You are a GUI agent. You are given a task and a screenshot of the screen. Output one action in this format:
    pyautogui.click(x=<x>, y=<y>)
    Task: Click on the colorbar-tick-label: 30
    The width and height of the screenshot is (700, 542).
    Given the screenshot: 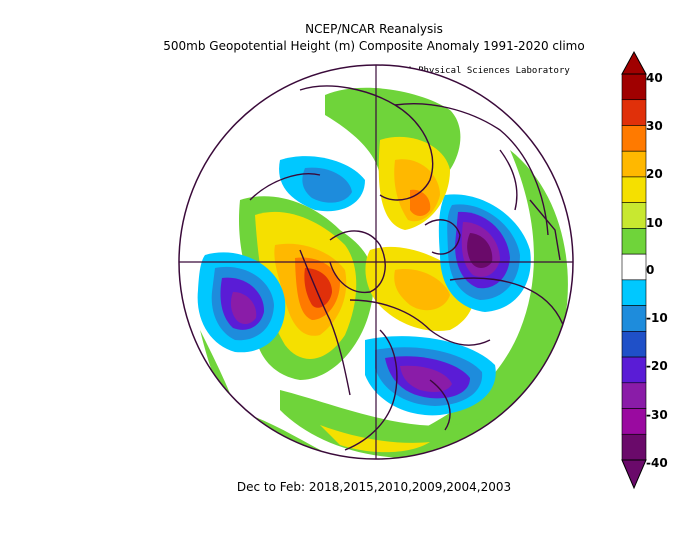 What is the action you would take?
    pyautogui.click(x=654, y=126)
    